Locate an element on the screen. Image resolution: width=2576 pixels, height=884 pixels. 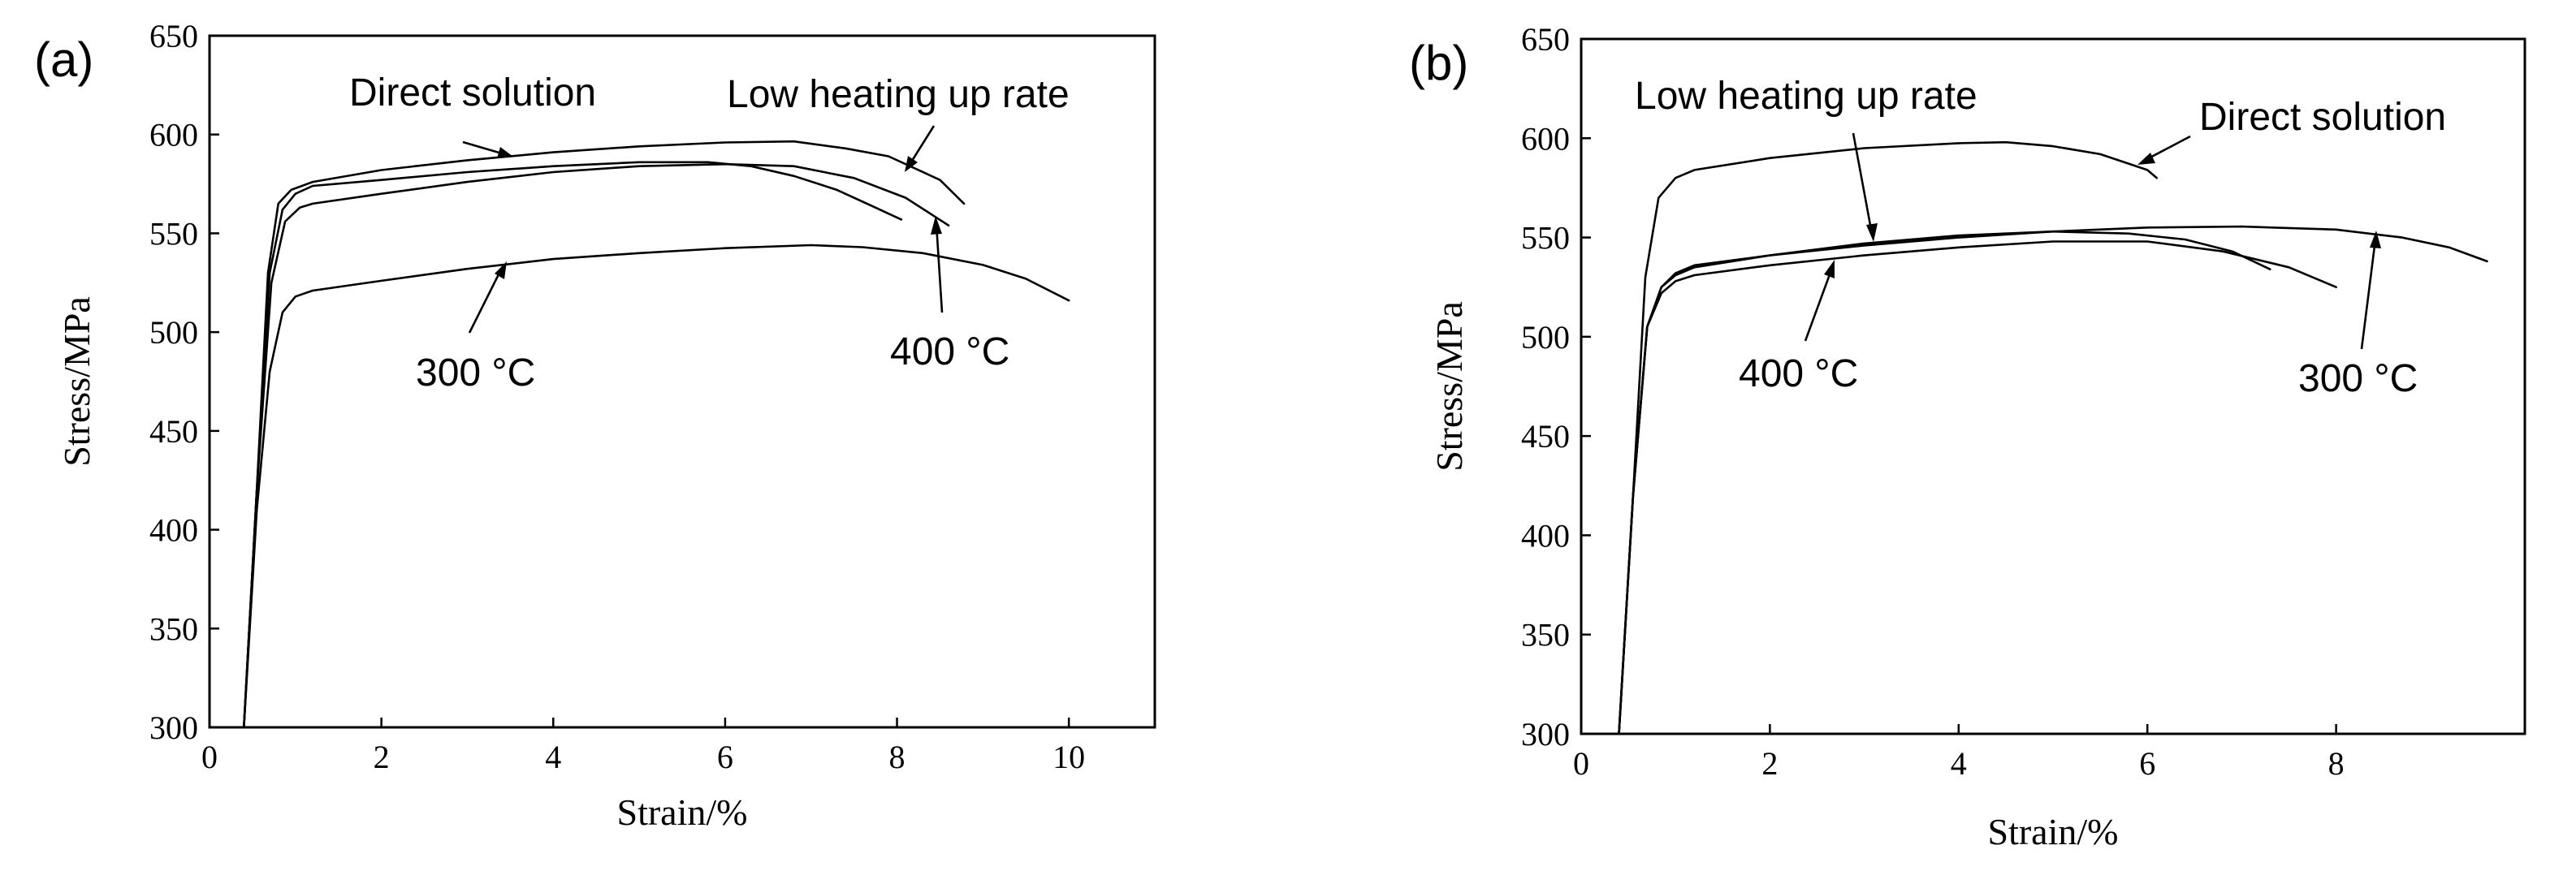
panel-a-arrow-300c is located at coordinates (486, 300).